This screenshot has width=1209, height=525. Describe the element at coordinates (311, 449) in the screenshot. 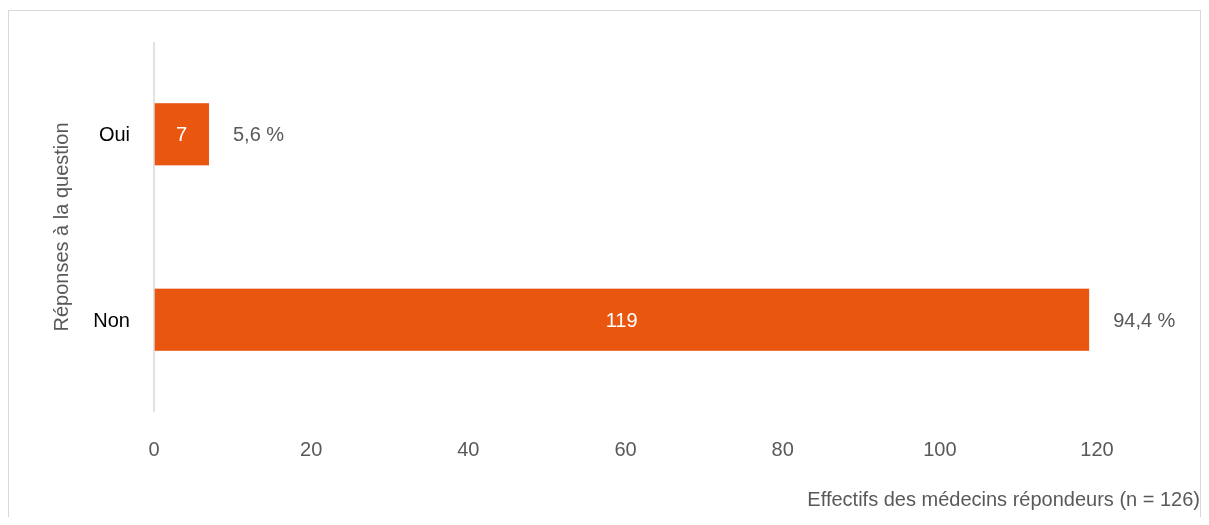

I see `x-tick-label: 20` at that location.